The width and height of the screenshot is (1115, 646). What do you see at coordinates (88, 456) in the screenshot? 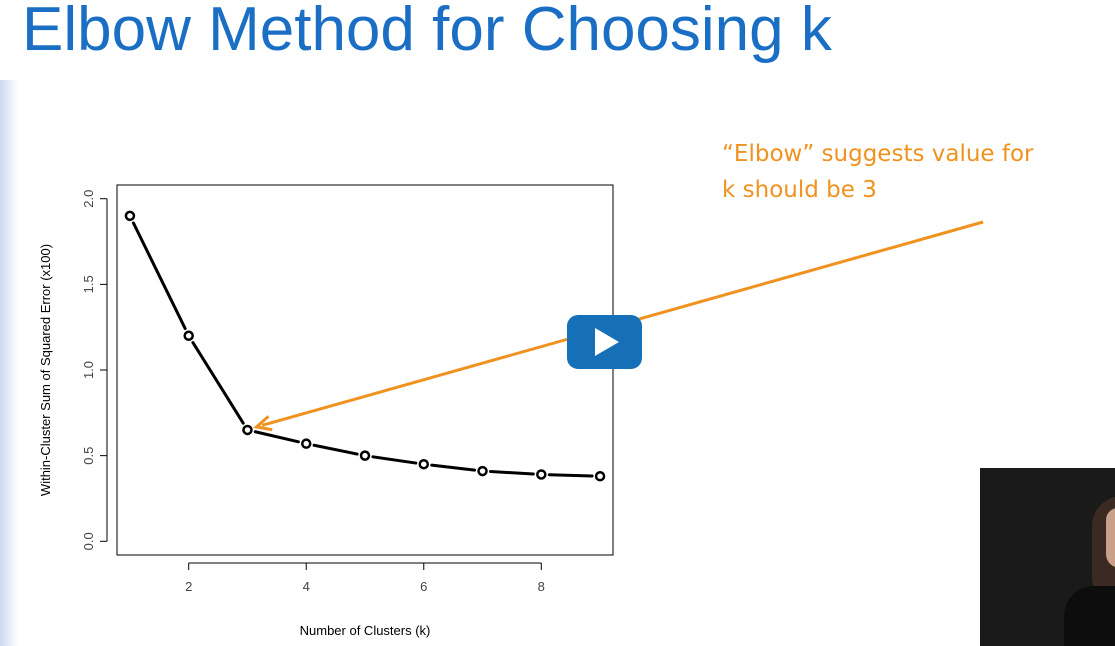
I see `y-tick-label: 0.5` at bounding box center [88, 456].